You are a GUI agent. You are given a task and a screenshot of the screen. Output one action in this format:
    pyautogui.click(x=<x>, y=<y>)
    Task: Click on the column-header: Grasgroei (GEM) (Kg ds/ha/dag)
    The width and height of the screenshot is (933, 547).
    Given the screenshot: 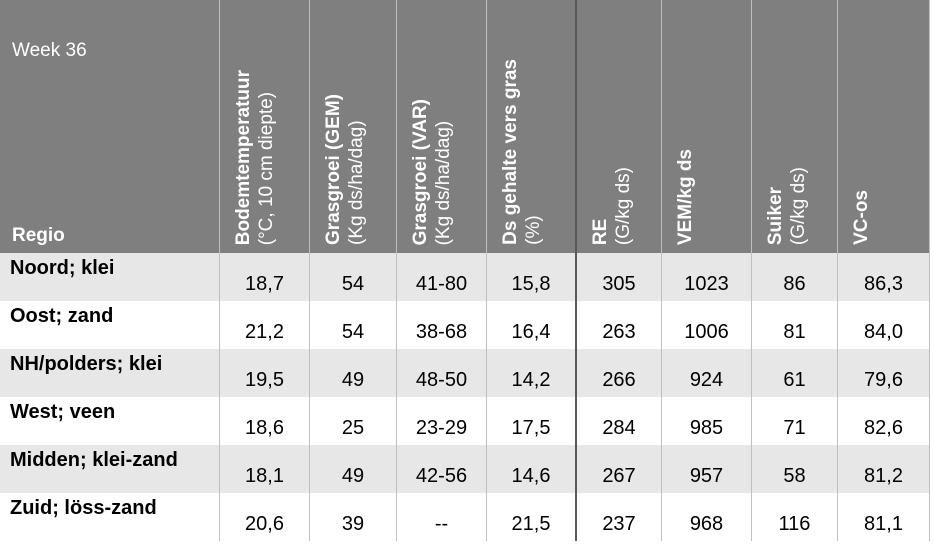 What is the action you would take?
    pyautogui.click(x=353, y=126)
    